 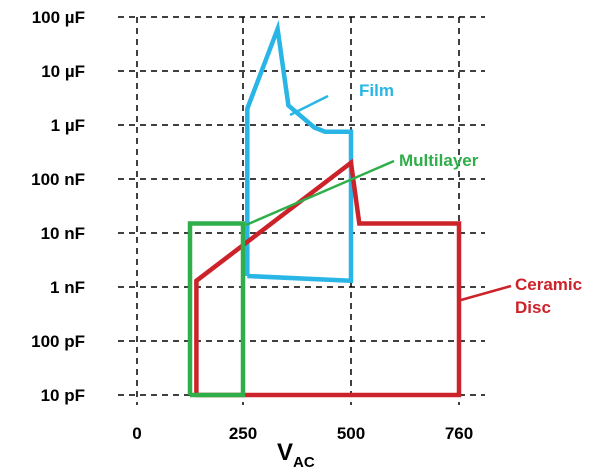 What do you see at coordinates (486, 293) in the screenshot?
I see `leader-line-ceramic-disc` at bounding box center [486, 293].